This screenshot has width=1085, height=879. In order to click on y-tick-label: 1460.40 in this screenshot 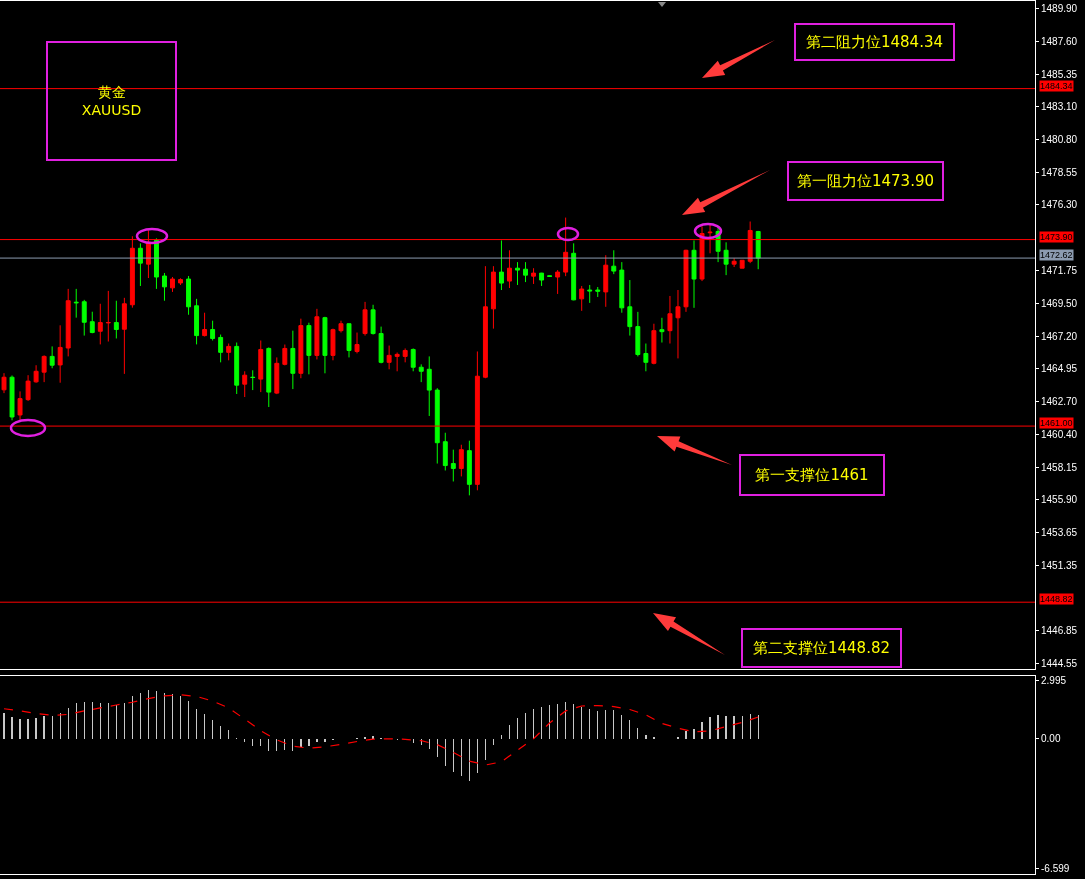, I will do `click(1059, 435)`.